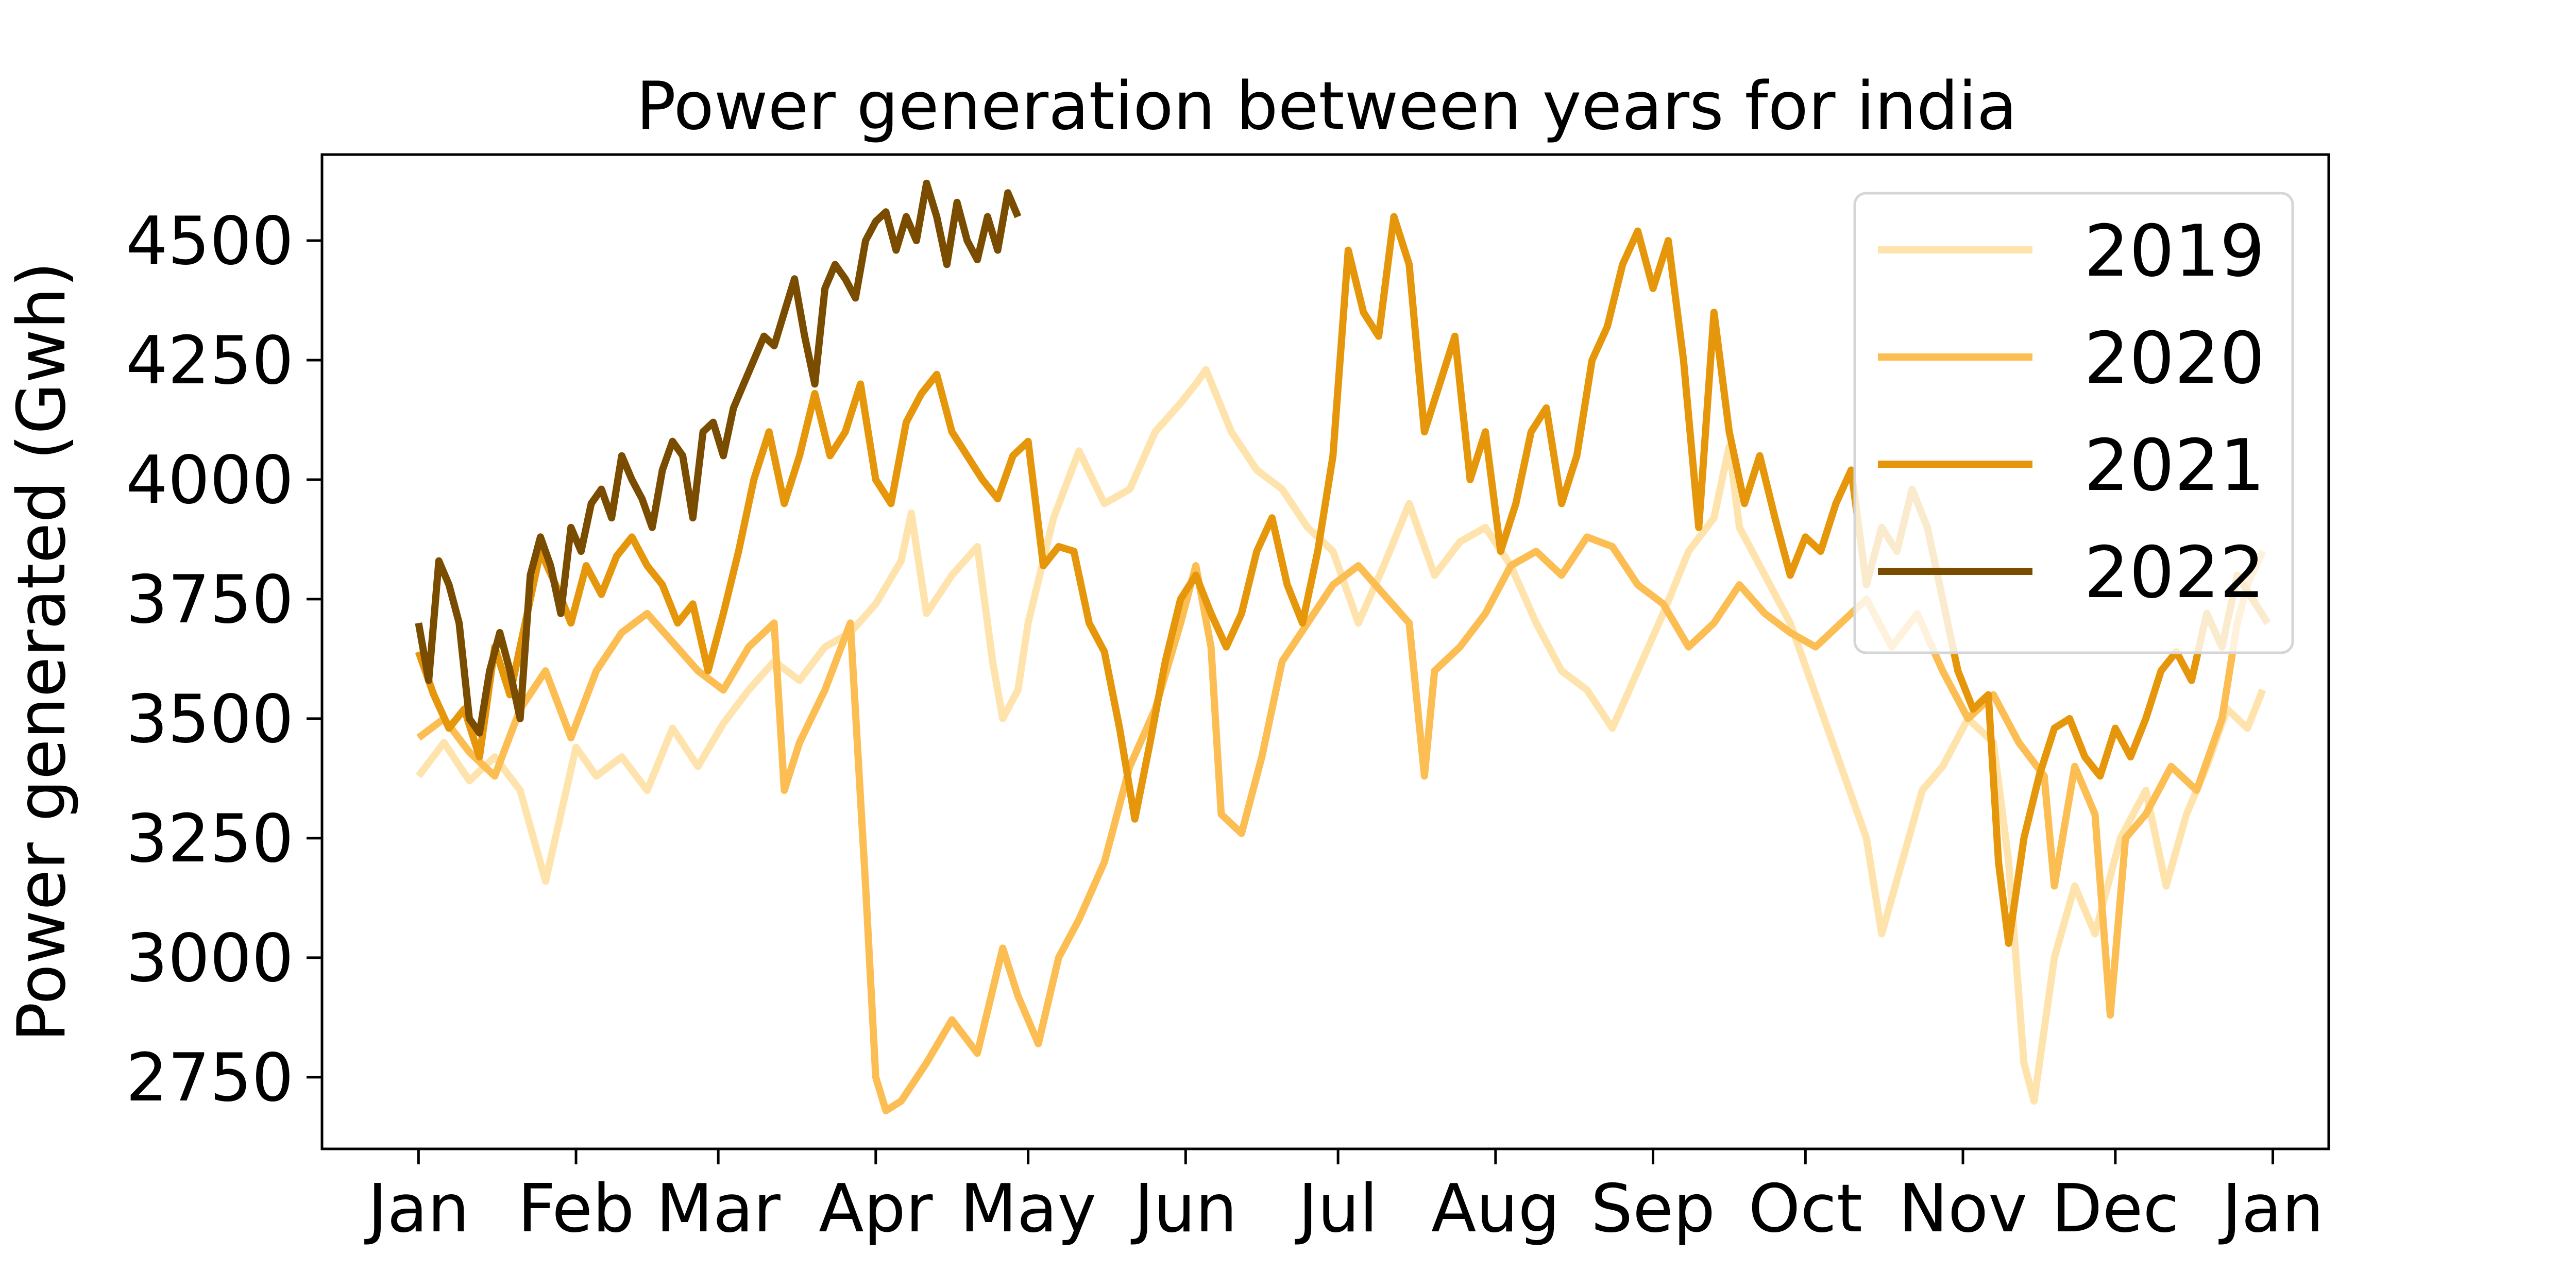 Image resolution: width=2576 pixels, height=1288 pixels. What do you see at coordinates (718, 1209) in the screenshot?
I see `x-tick-label: Mar` at bounding box center [718, 1209].